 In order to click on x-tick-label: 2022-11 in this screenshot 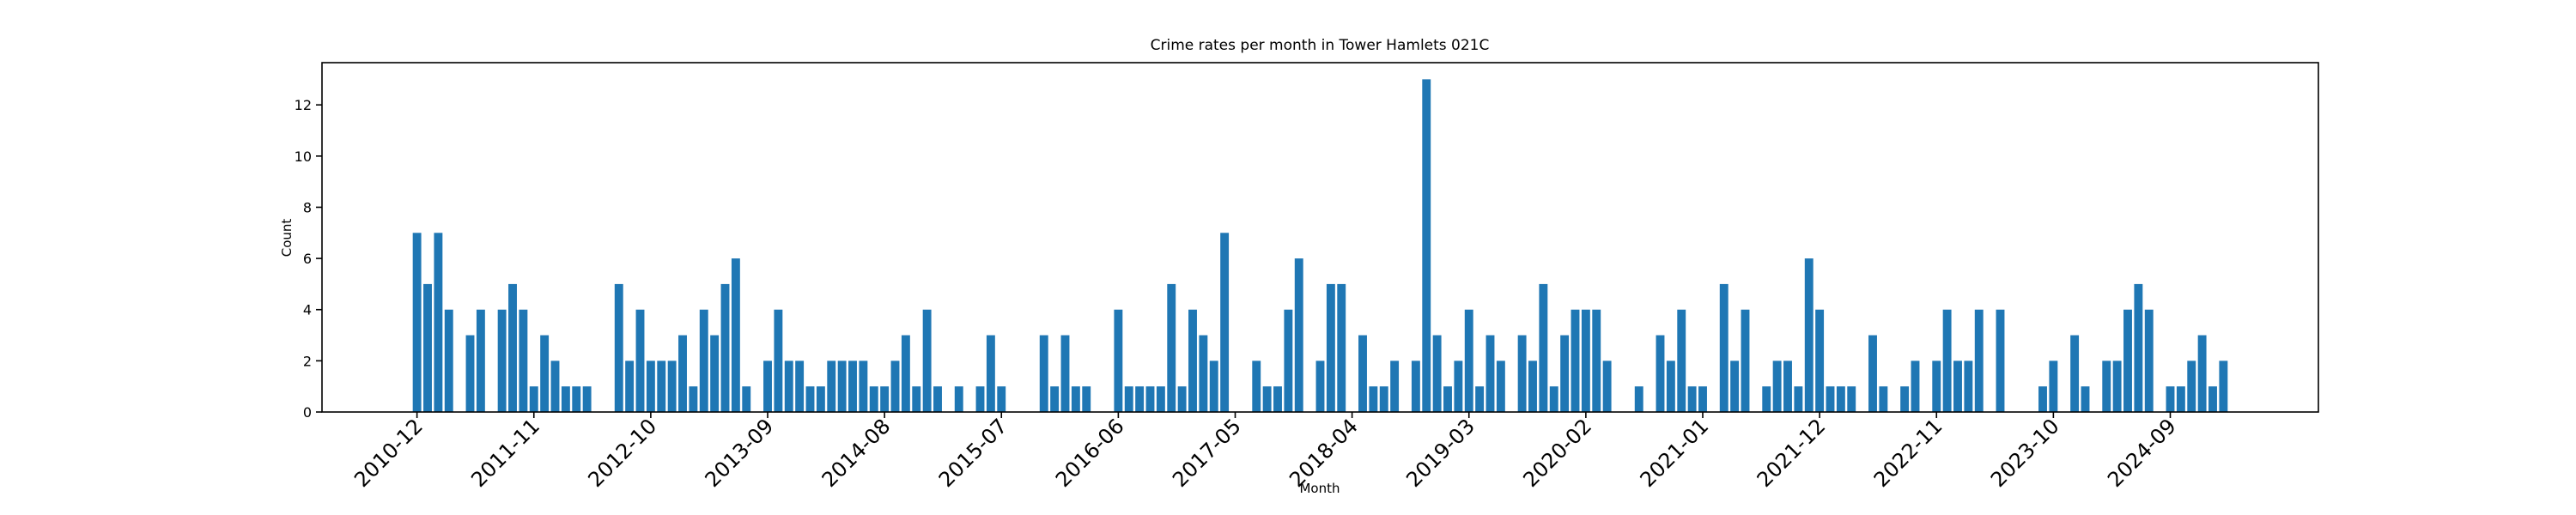, I will do `click(1908, 453)`.